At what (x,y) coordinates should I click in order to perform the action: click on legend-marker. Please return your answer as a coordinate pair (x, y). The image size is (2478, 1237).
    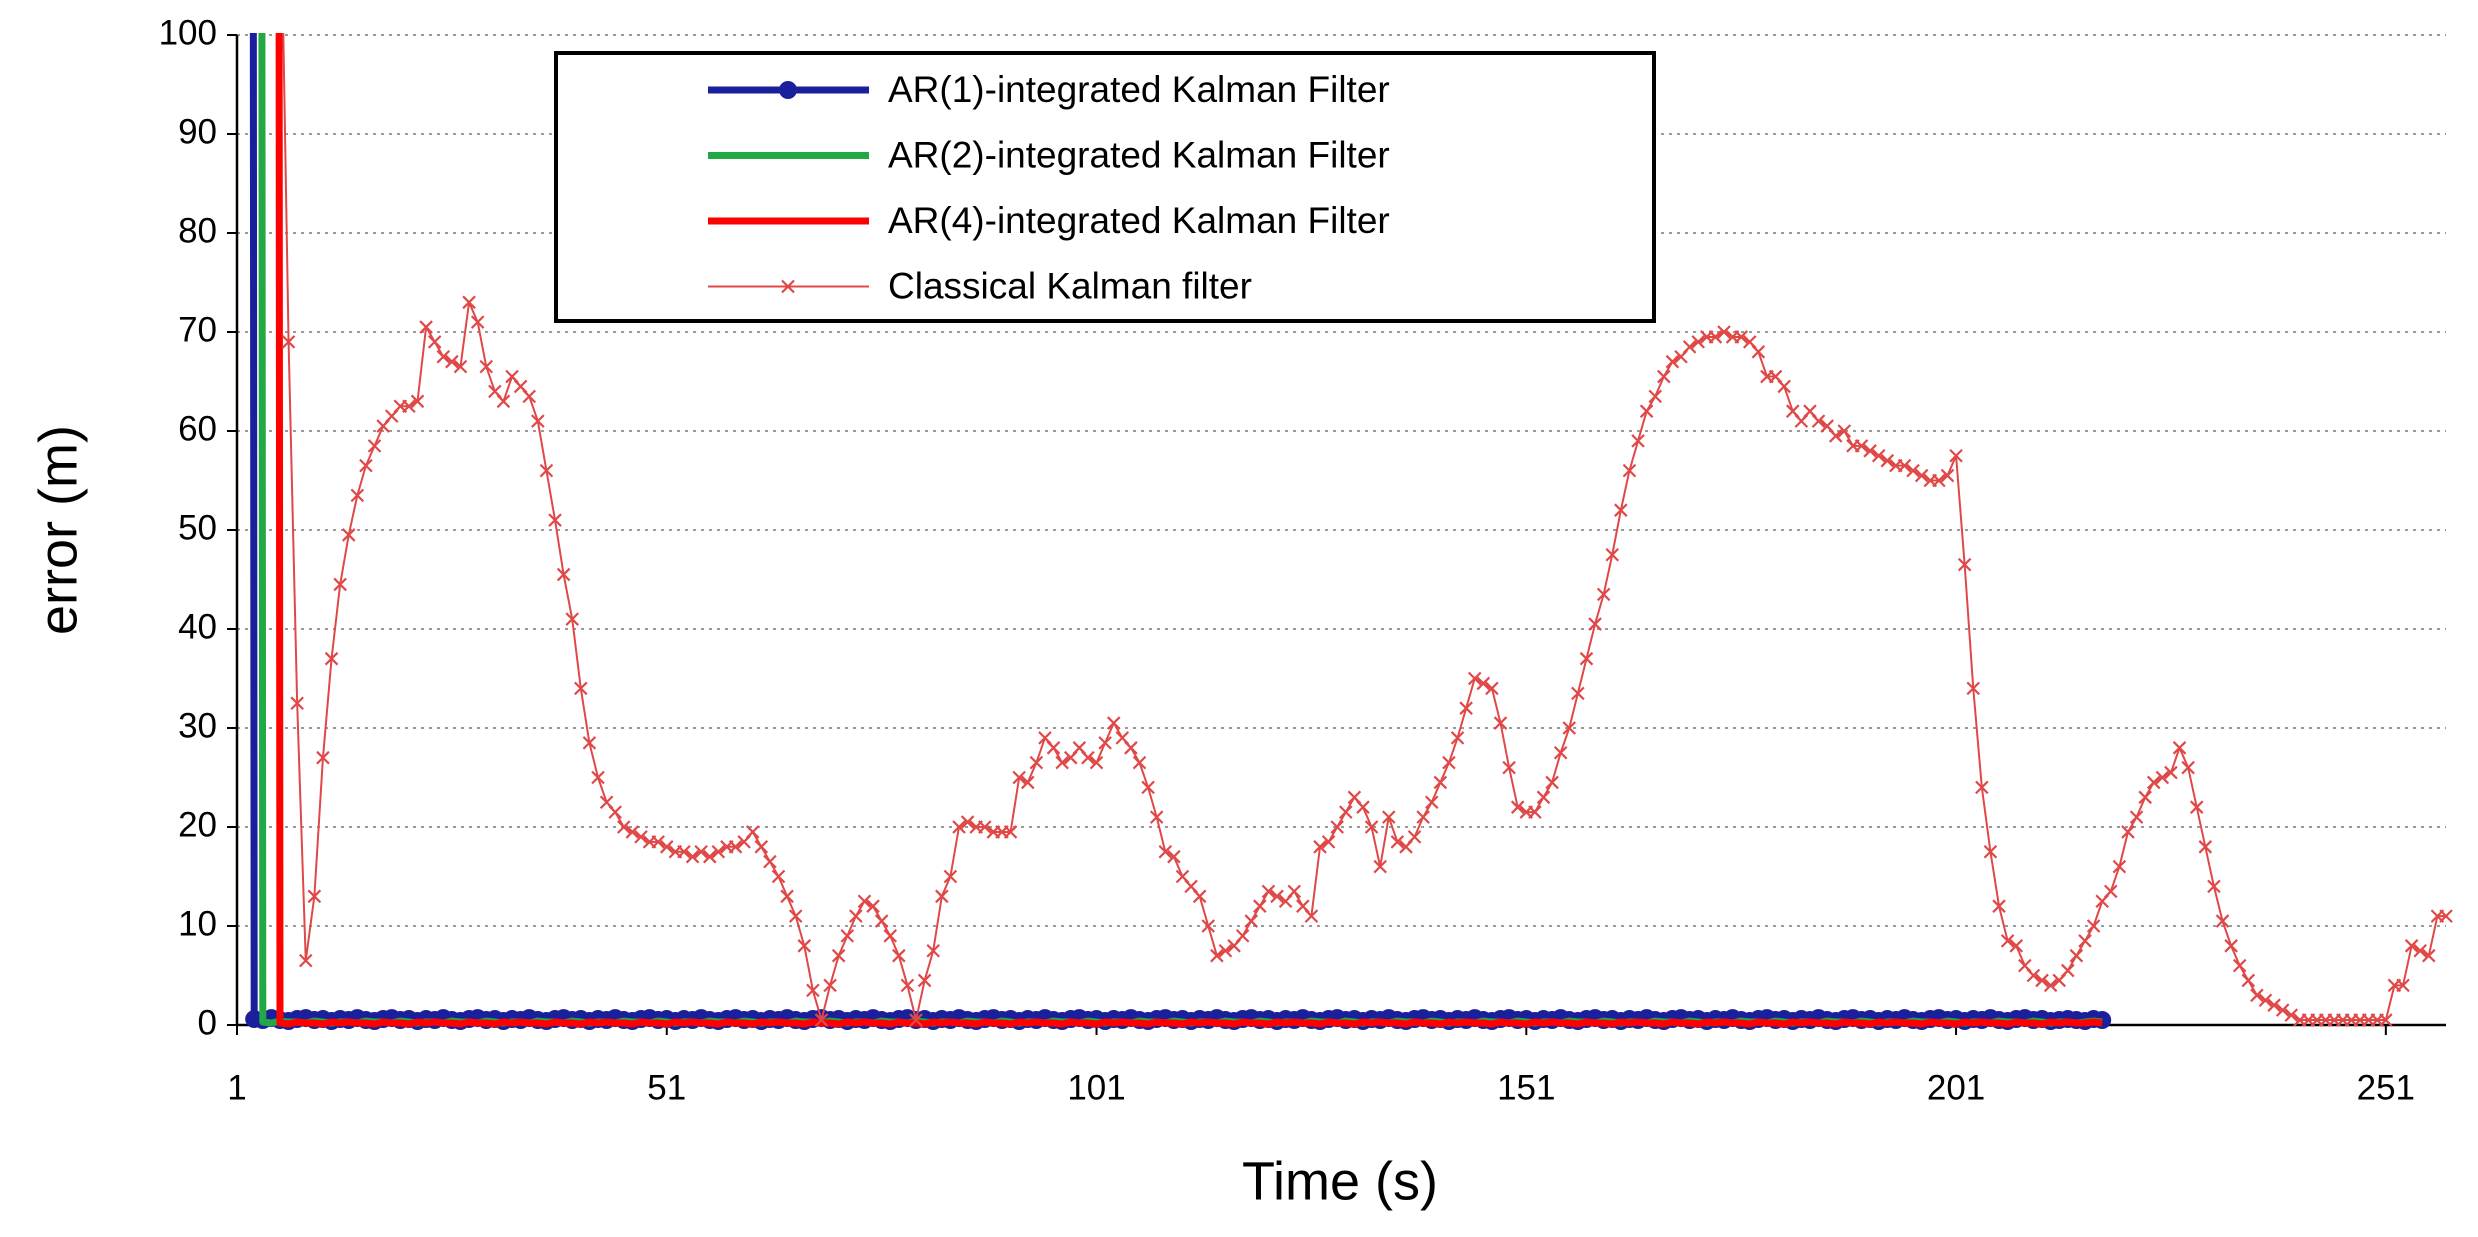
    Looking at the image, I should click on (788, 90).